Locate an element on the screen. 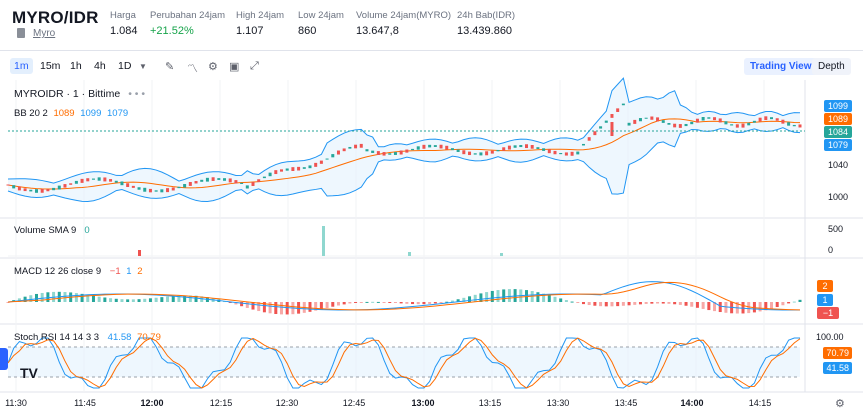 The image size is (863, 416). fullscreen-icon: ⤢ is located at coordinates (254, 66).